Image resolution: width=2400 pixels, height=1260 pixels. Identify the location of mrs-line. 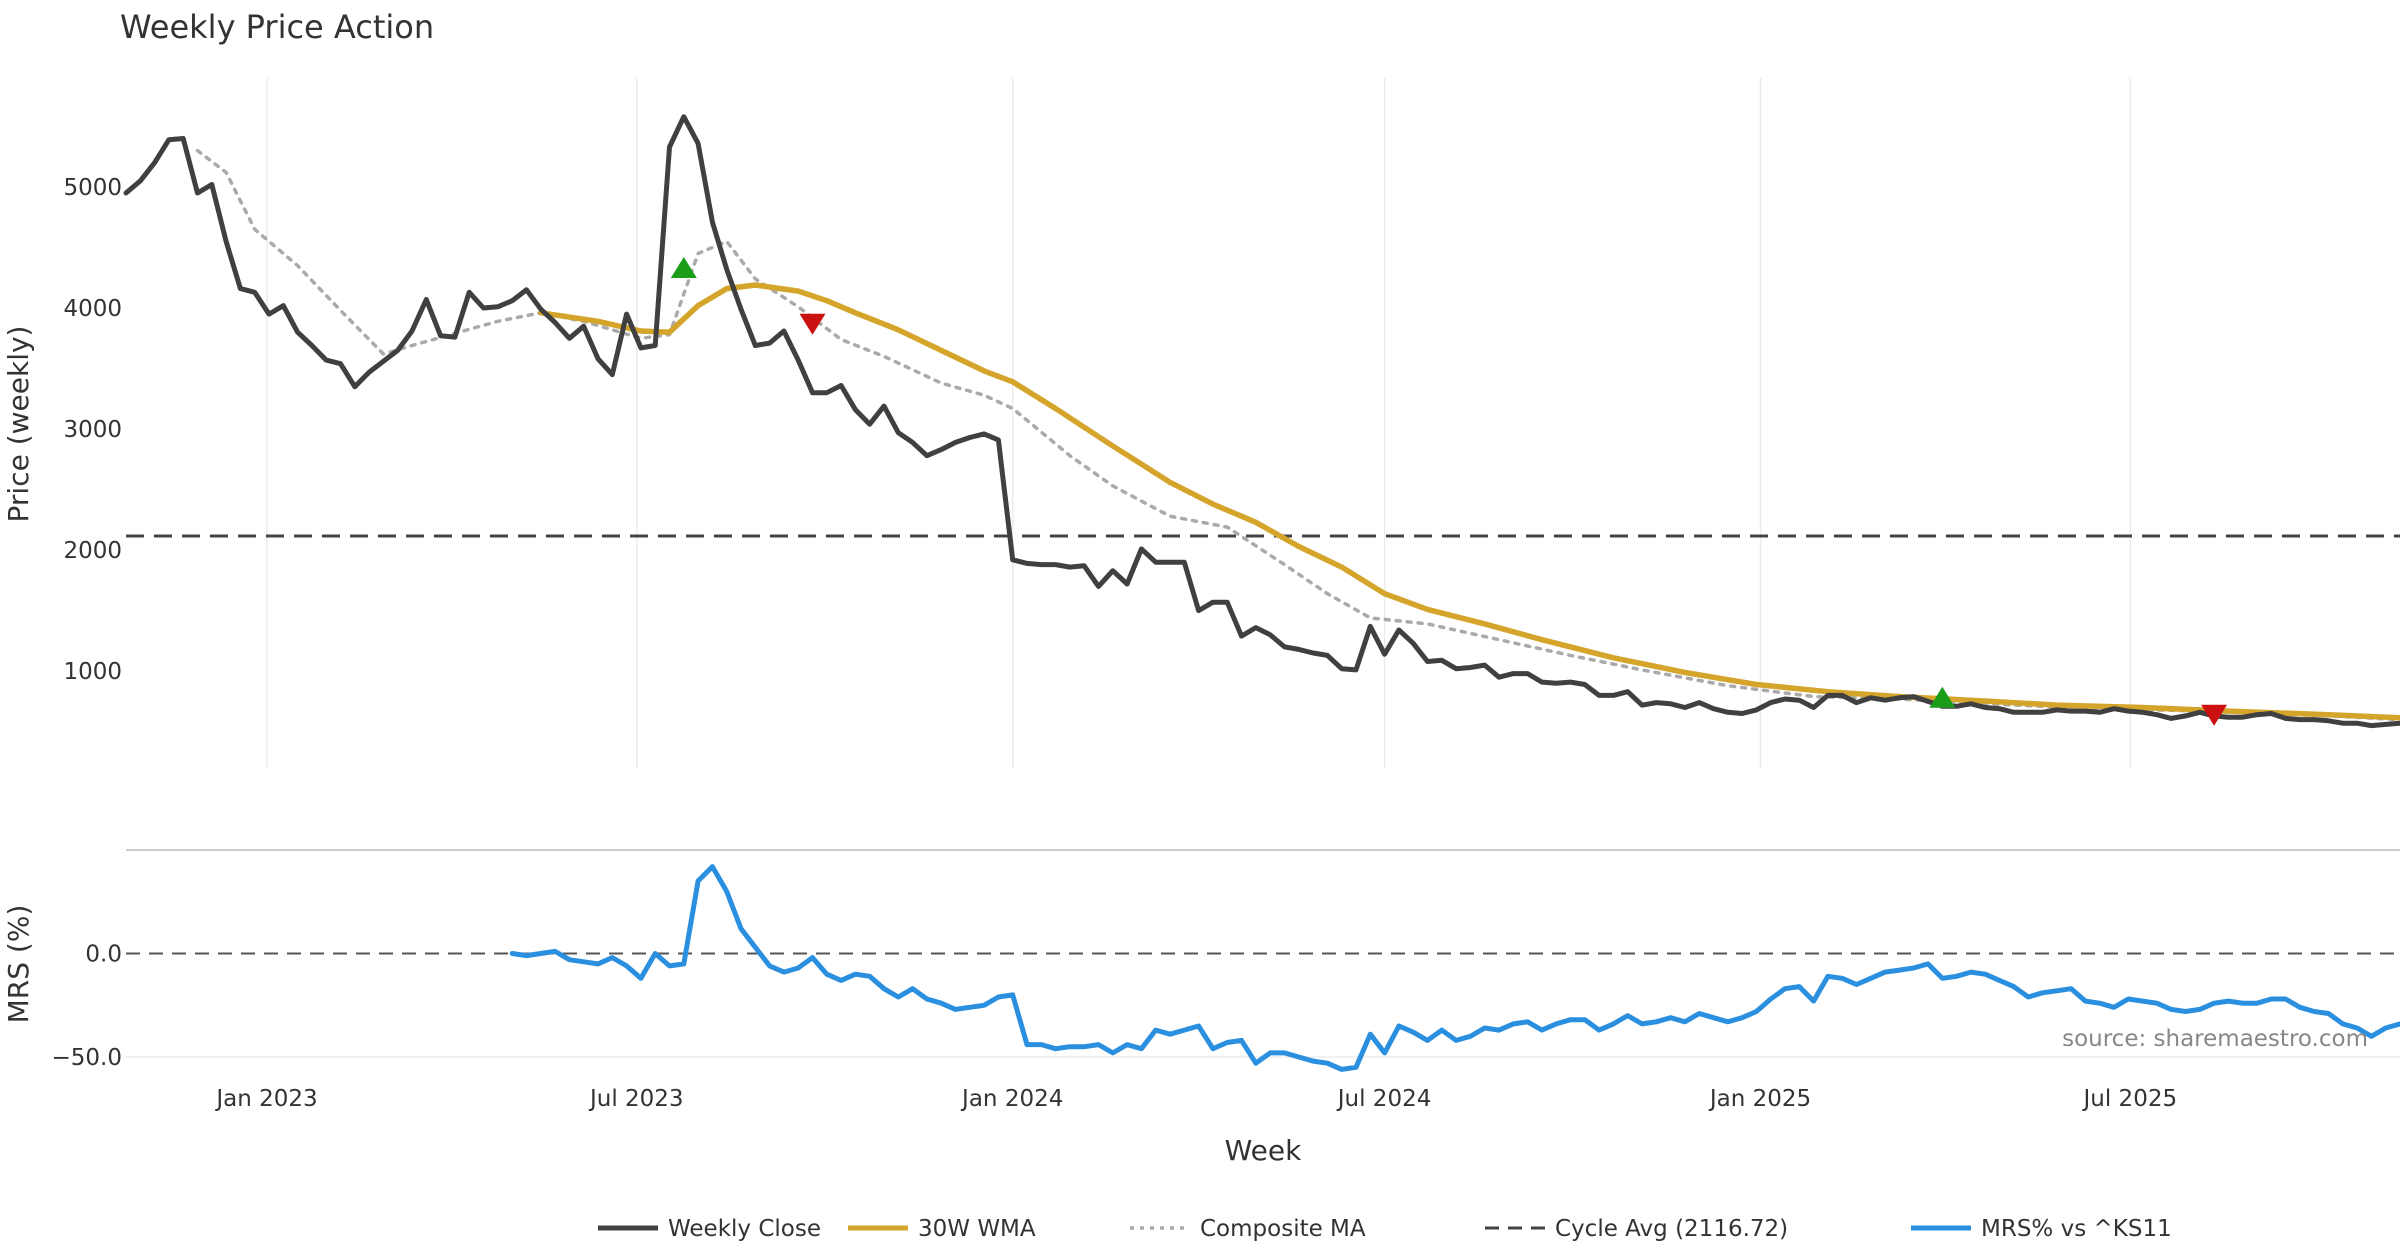
(1454, 968).